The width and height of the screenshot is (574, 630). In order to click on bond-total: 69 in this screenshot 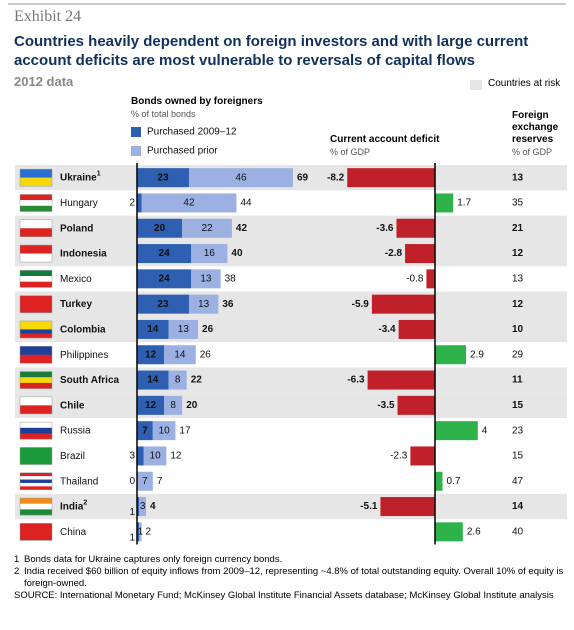, I will do `click(303, 177)`.